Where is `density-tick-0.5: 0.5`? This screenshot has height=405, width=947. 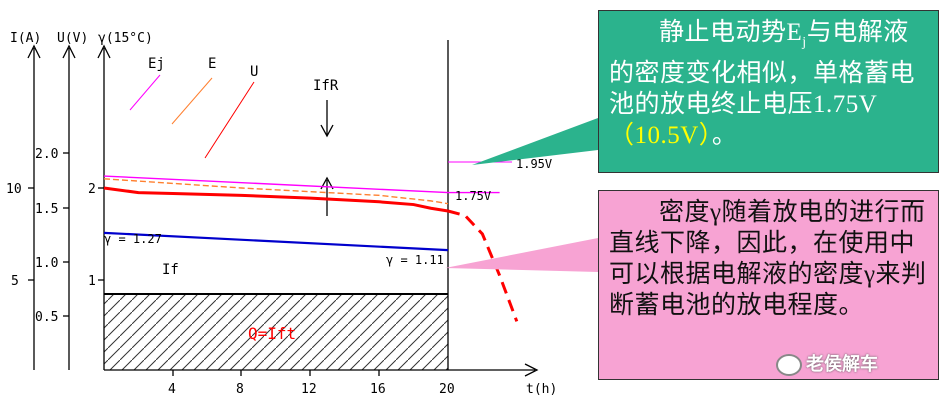 density-tick-0.5: 0.5 is located at coordinates (46, 317).